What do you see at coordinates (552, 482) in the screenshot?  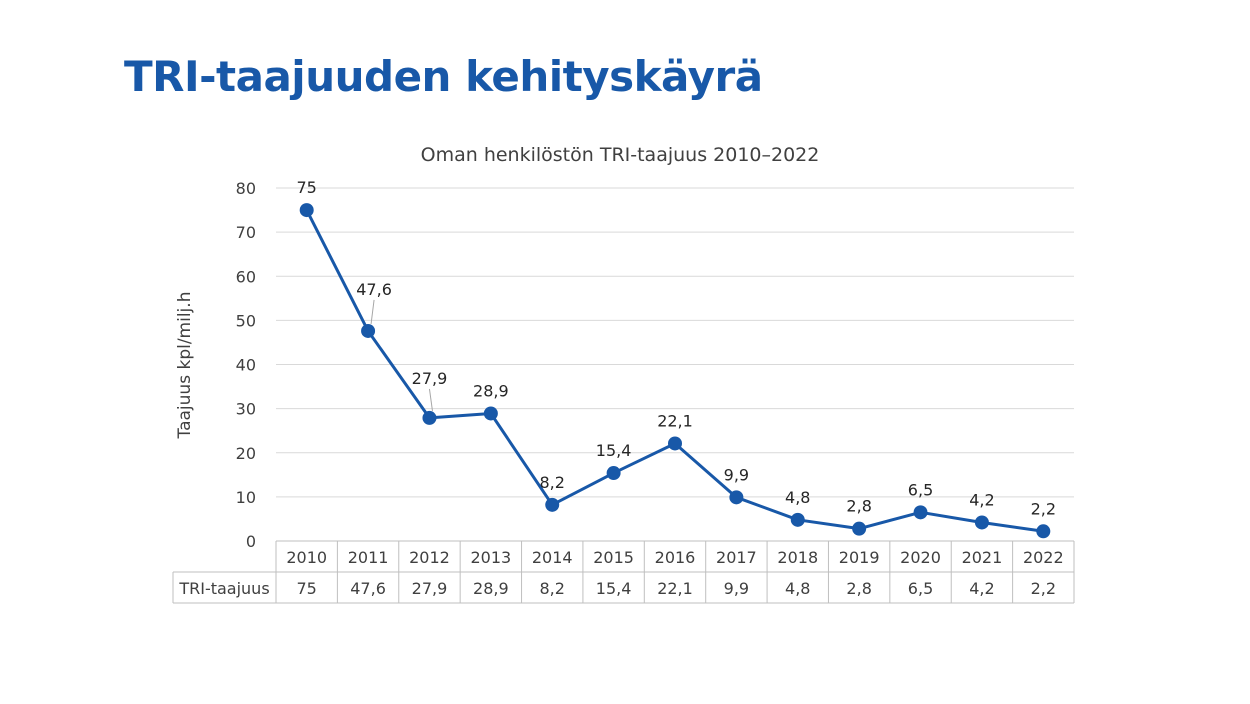 I see `data-label: 8,2` at bounding box center [552, 482].